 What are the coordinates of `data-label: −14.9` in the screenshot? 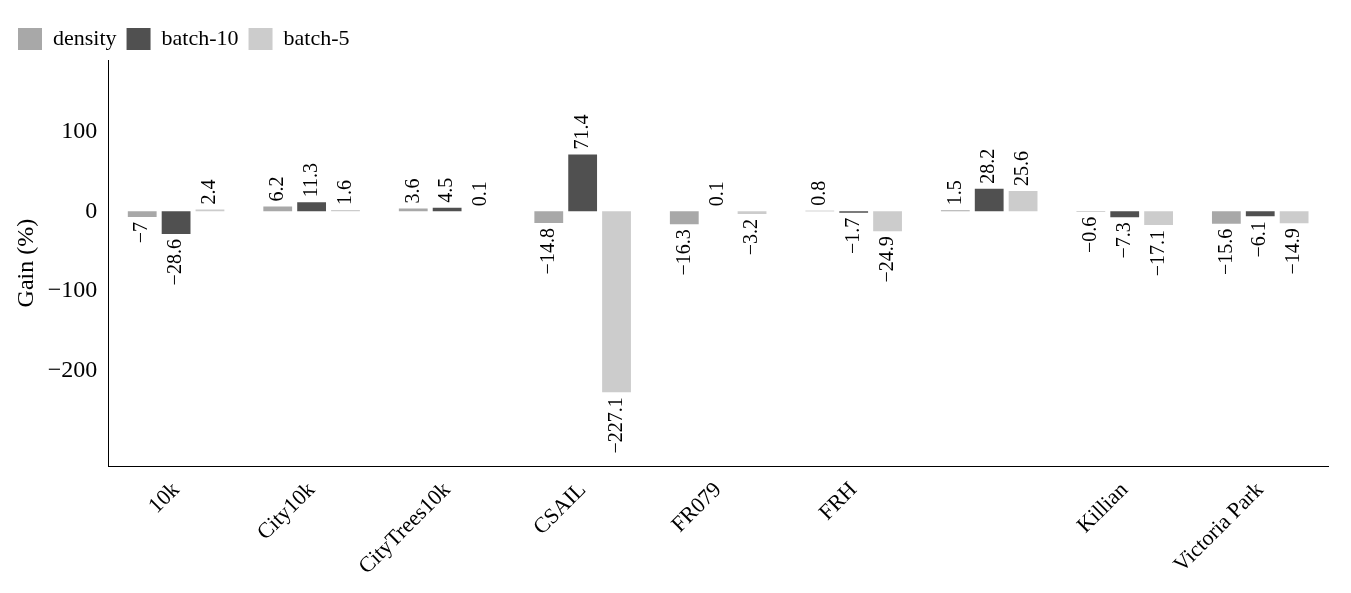 It's located at (1292, 251).